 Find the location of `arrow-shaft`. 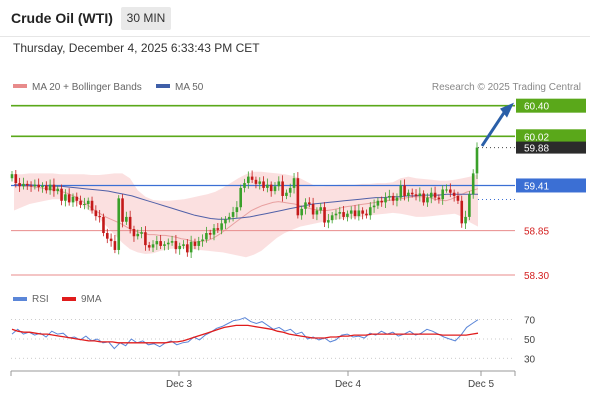

arrow-shaft is located at coordinates (494, 127).